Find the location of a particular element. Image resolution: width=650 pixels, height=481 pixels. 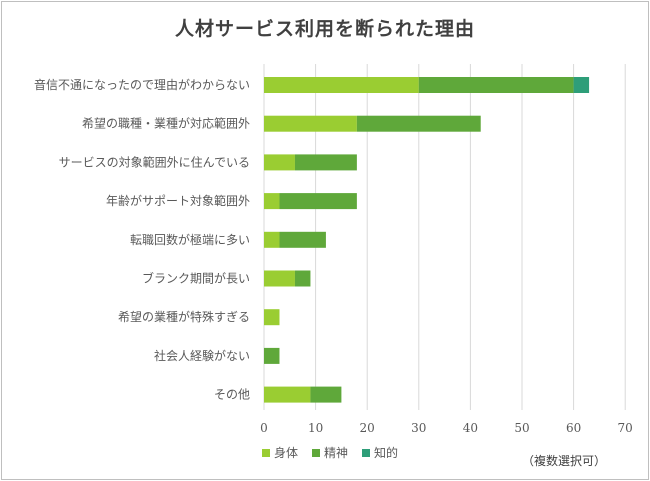

chart-note: （複数選択可） is located at coordinates (564, 461).